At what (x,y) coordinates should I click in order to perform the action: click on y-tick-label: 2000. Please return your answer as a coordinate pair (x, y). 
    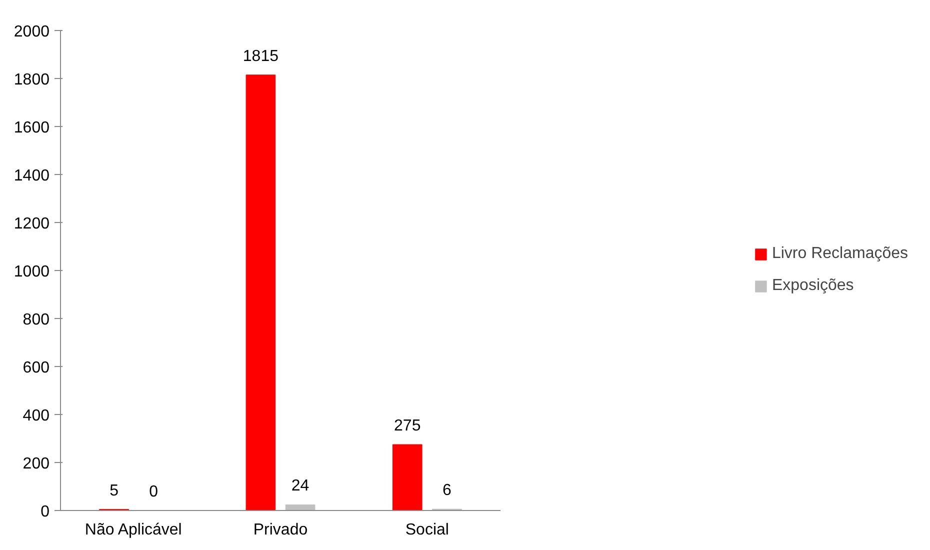
    Looking at the image, I should click on (32, 32).